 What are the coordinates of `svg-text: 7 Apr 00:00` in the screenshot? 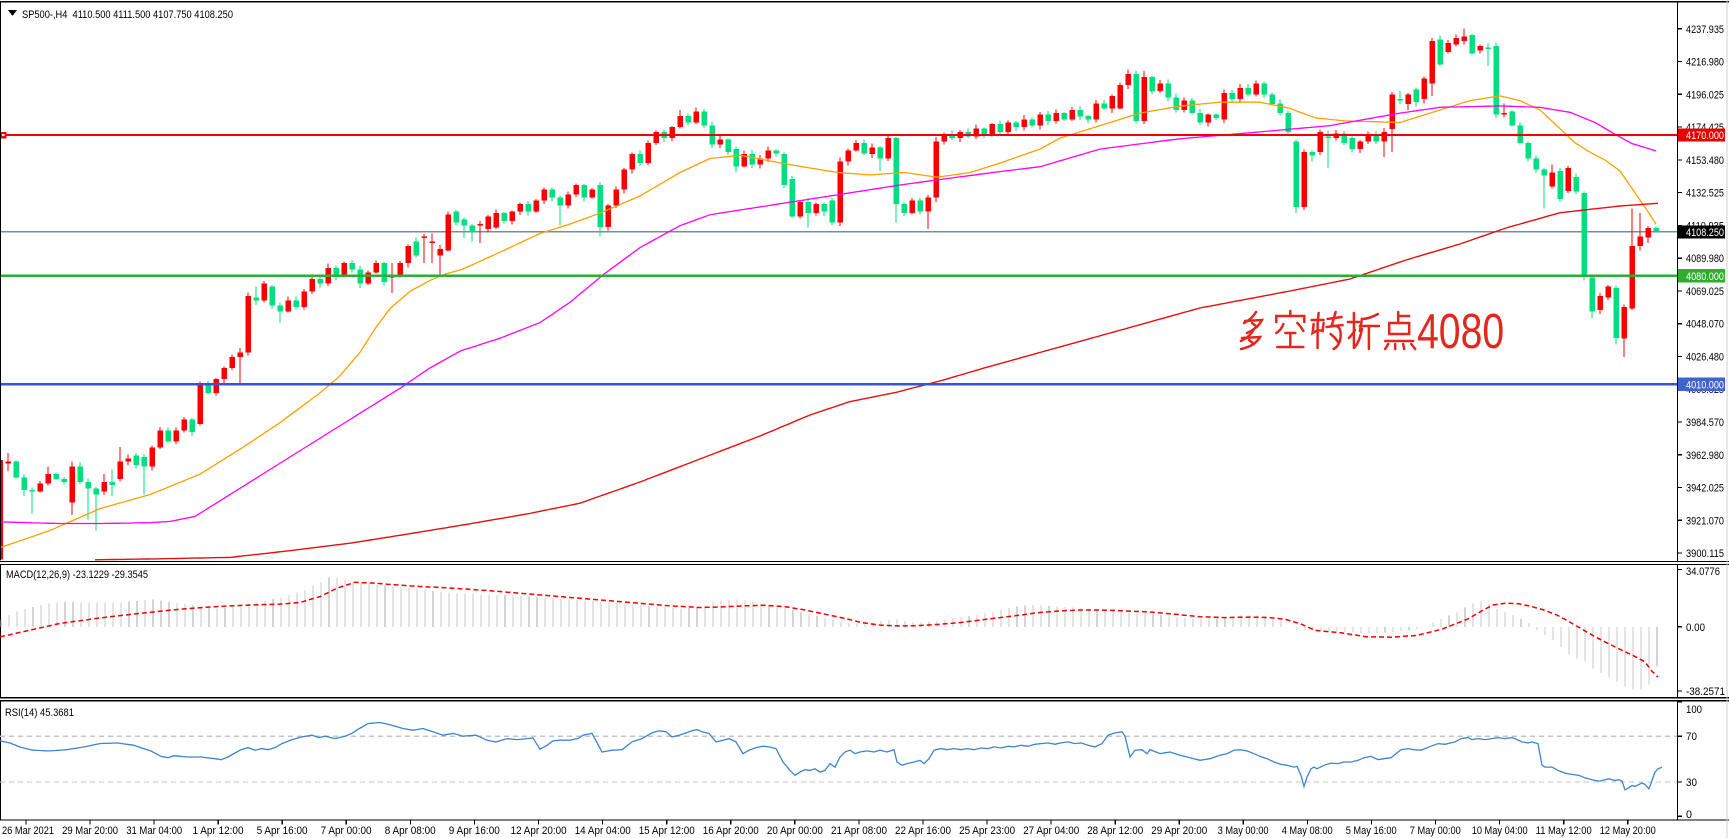 It's located at (346, 831).